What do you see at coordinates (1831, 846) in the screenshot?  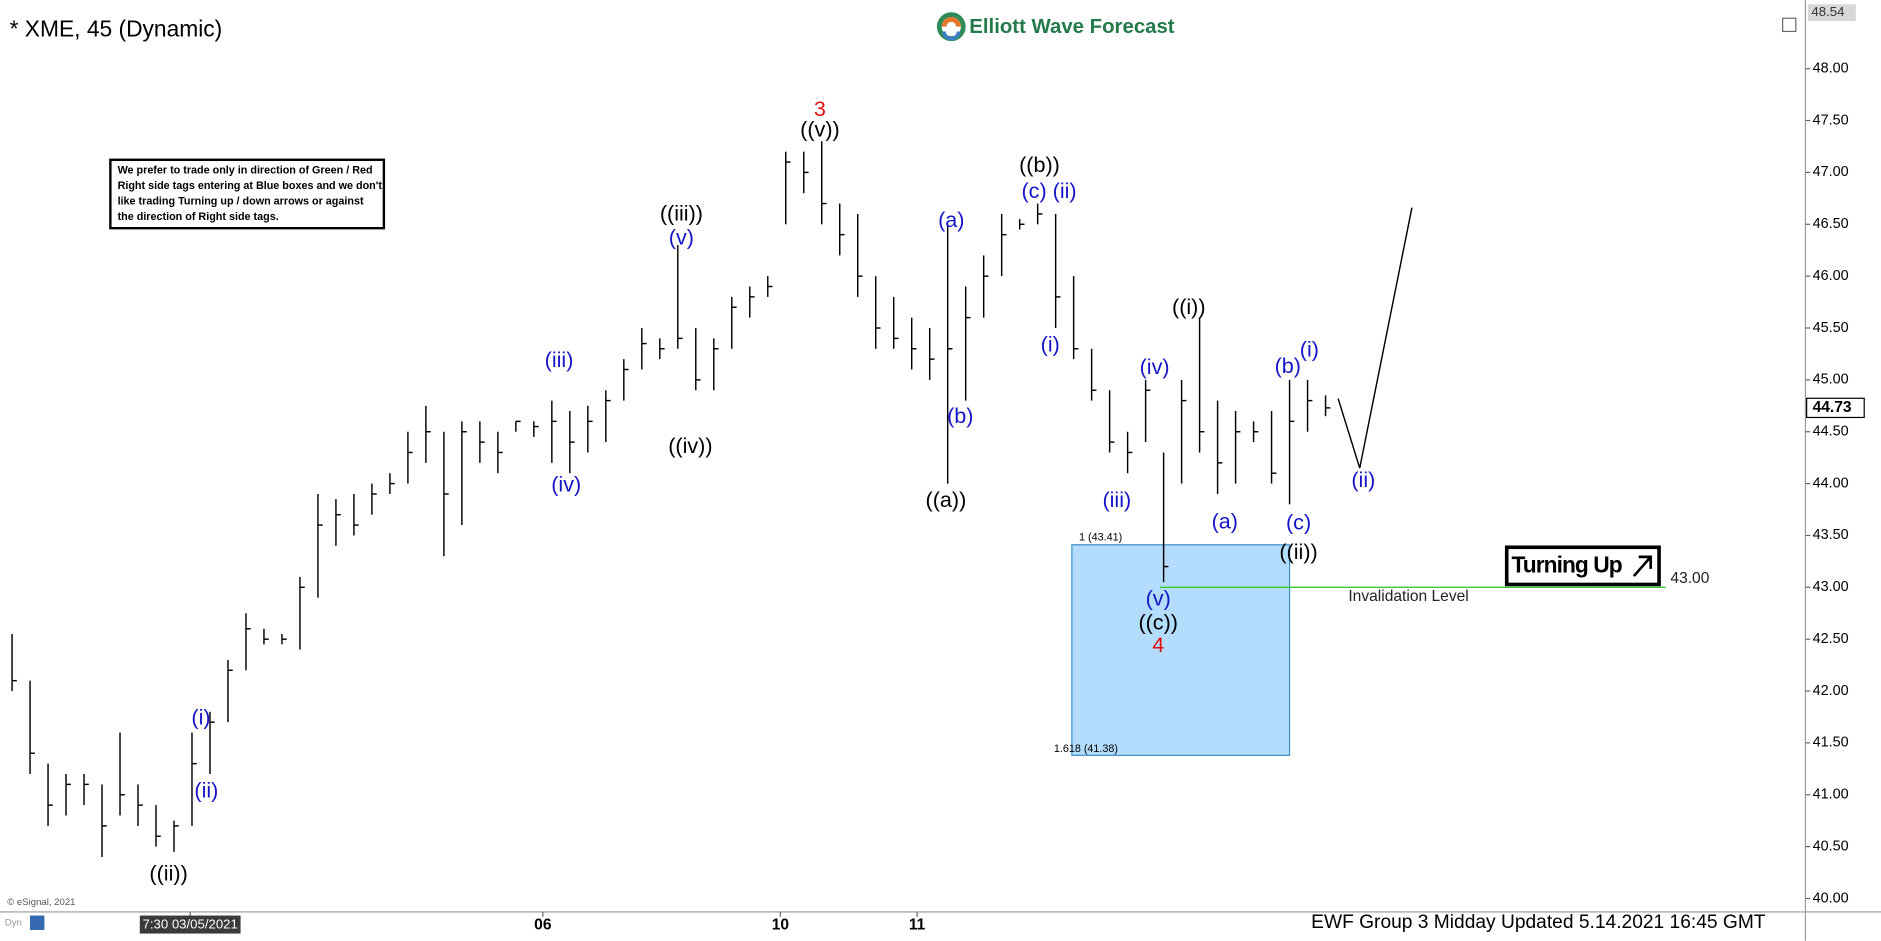 I see `y-tick-label: 40.50` at bounding box center [1831, 846].